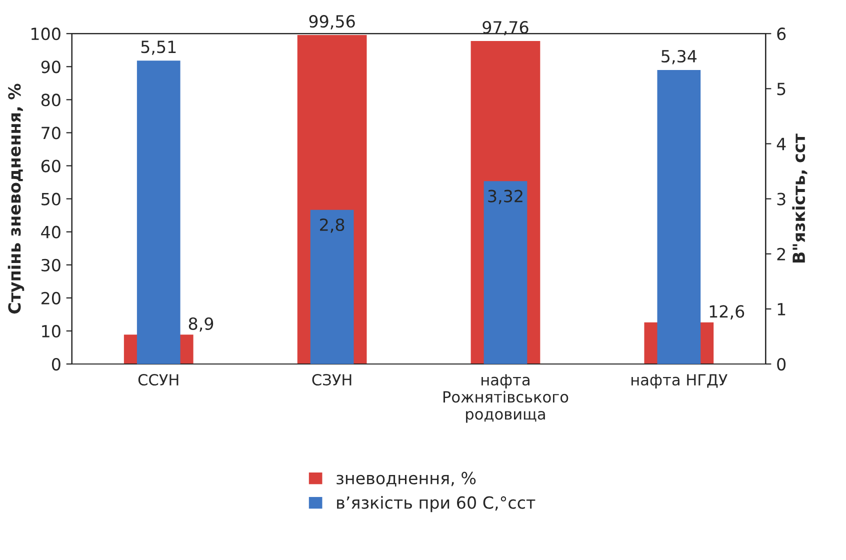 The width and height of the screenshot is (846, 560). I want to click on y-tick-label: 70, so click(51, 133).